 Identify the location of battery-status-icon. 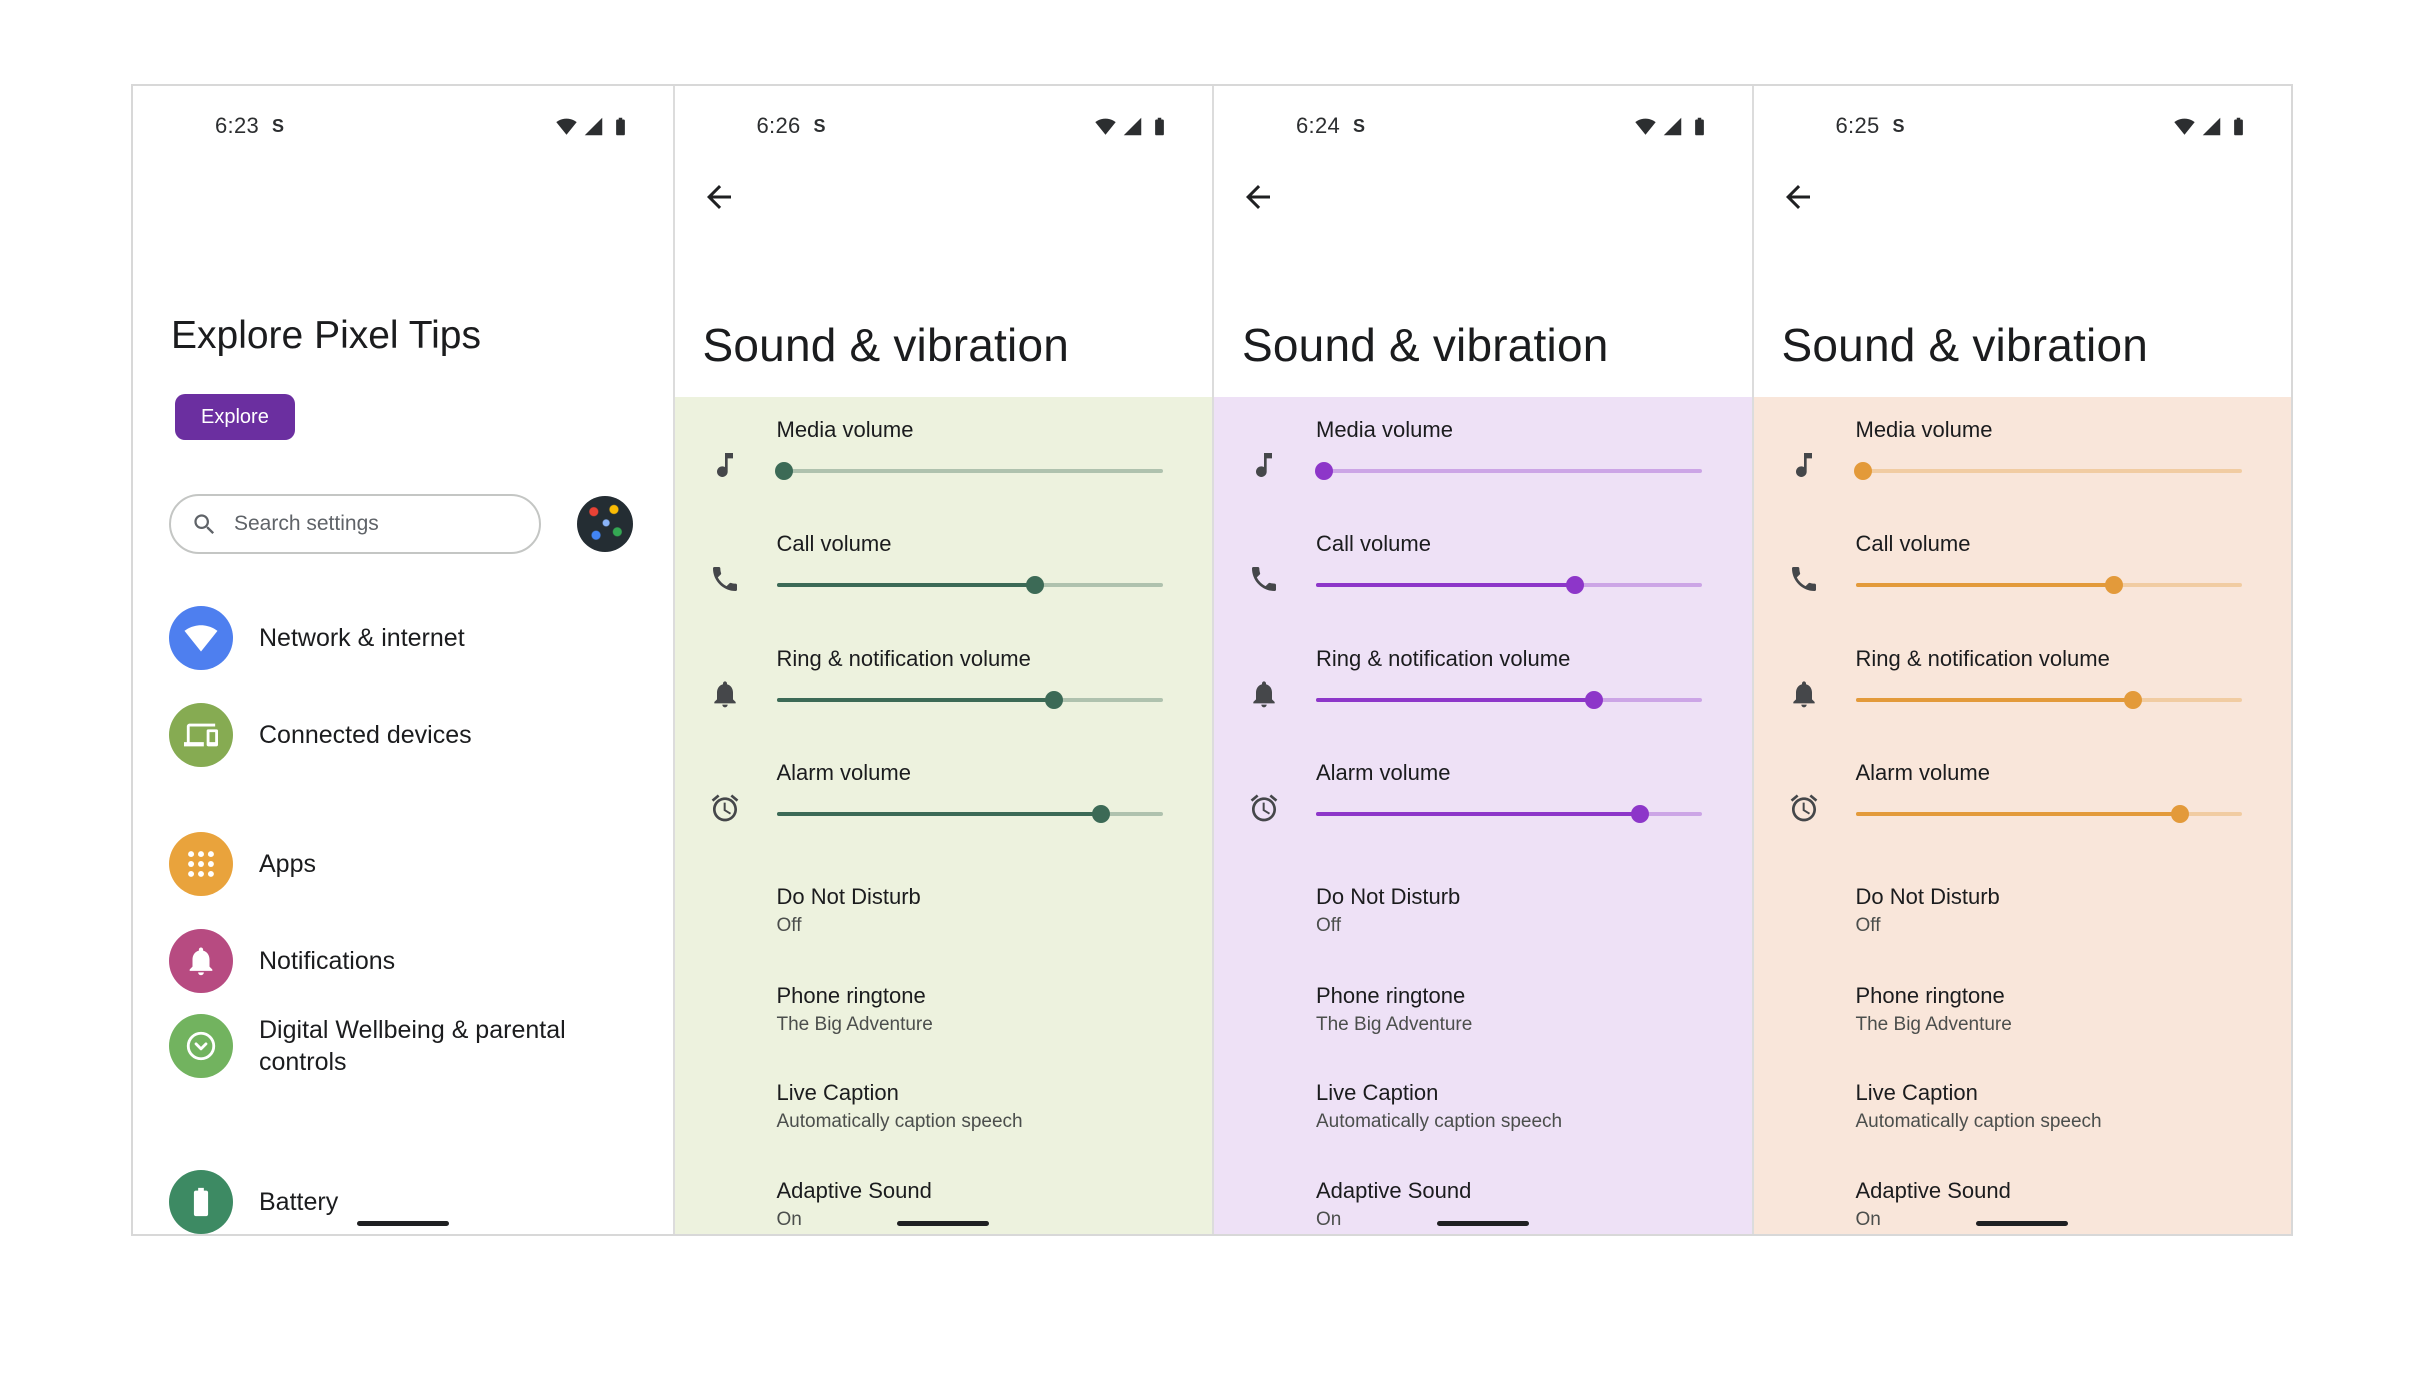
(1699, 126).